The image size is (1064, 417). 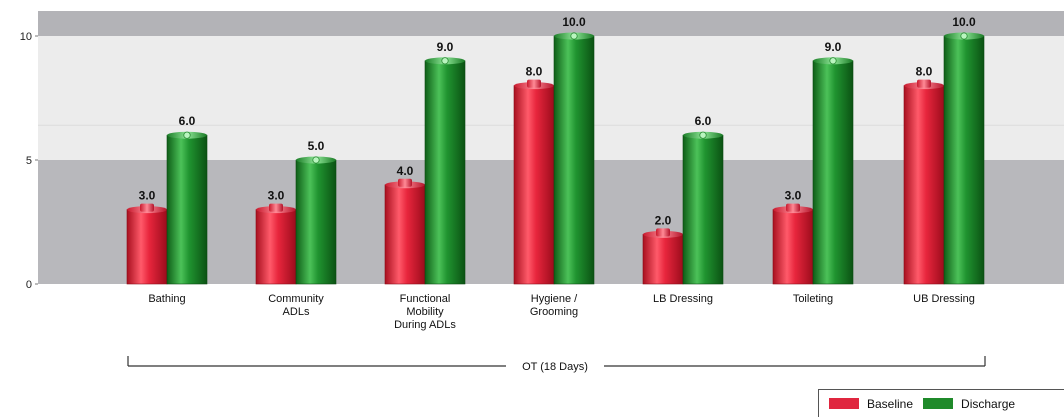 What do you see at coordinates (551, 23) in the screenshot?
I see `band-top` at bounding box center [551, 23].